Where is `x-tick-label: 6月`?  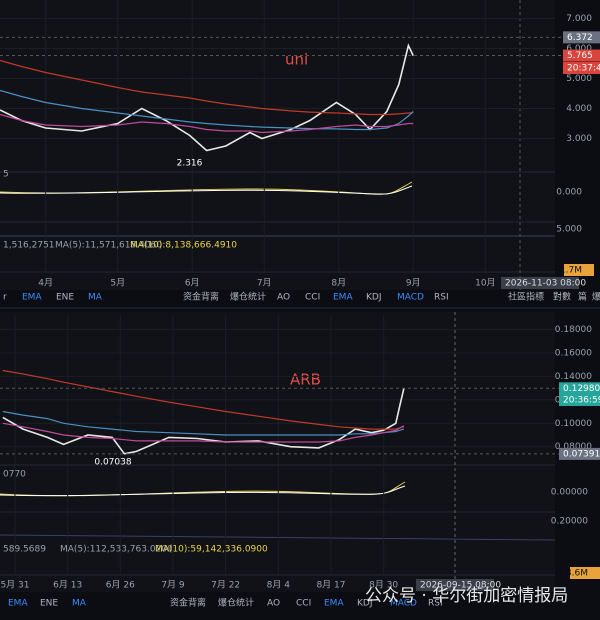
x-tick-label: 6月 is located at coordinates (192, 283).